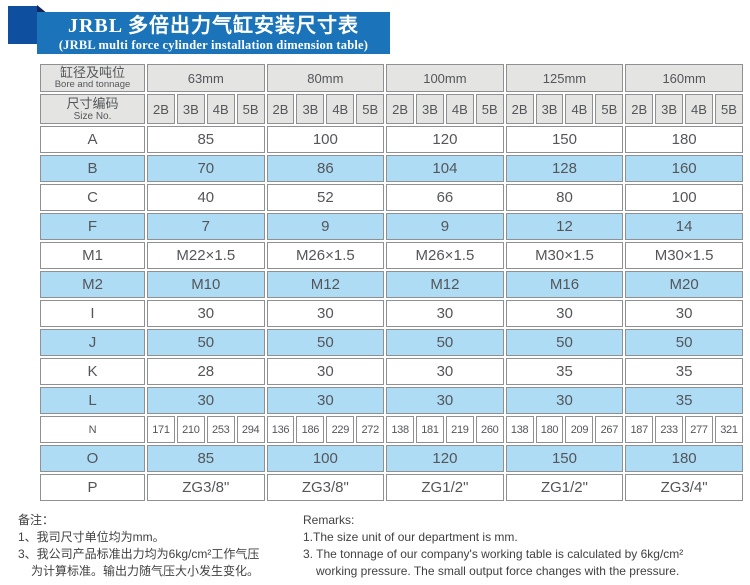 The width and height of the screenshot is (750, 585). Describe the element at coordinates (564, 458) in the screenshot. I see `dimension-value-cell: 150` at that location.